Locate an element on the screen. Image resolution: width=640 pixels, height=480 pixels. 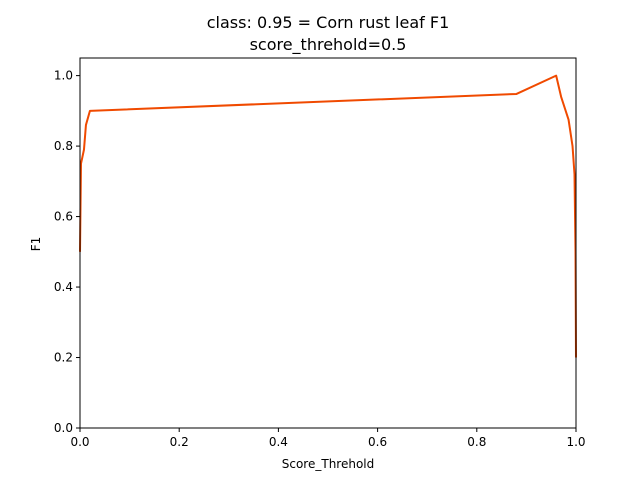
y-axis-label: F1 is located at coordinates (36, 244).